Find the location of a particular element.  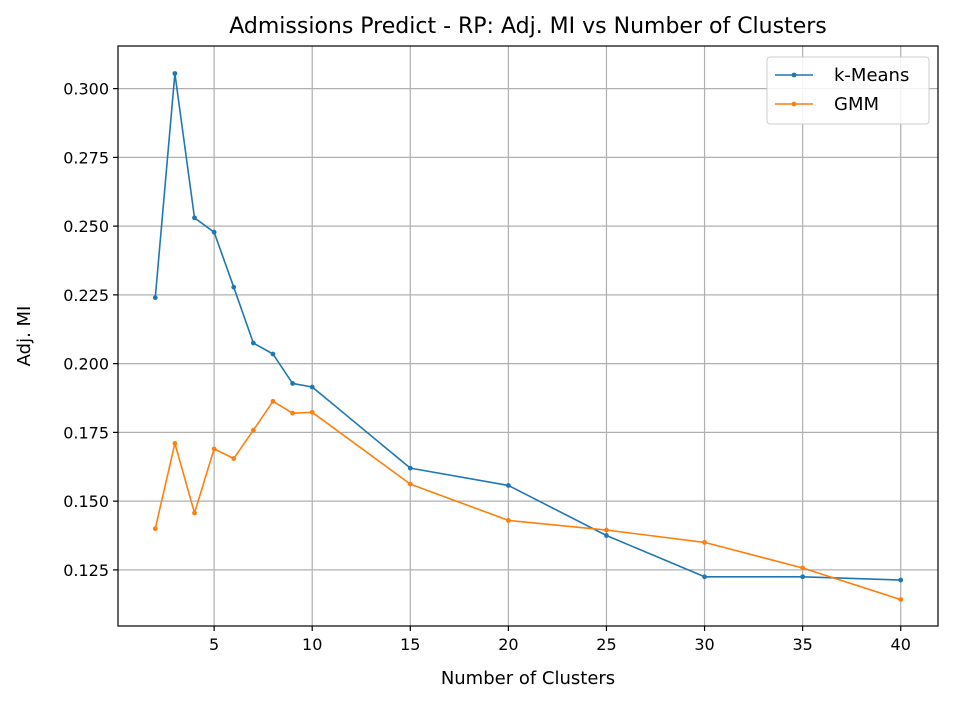

y-tick-label: 0.275 is located at coordinates (86, 157).